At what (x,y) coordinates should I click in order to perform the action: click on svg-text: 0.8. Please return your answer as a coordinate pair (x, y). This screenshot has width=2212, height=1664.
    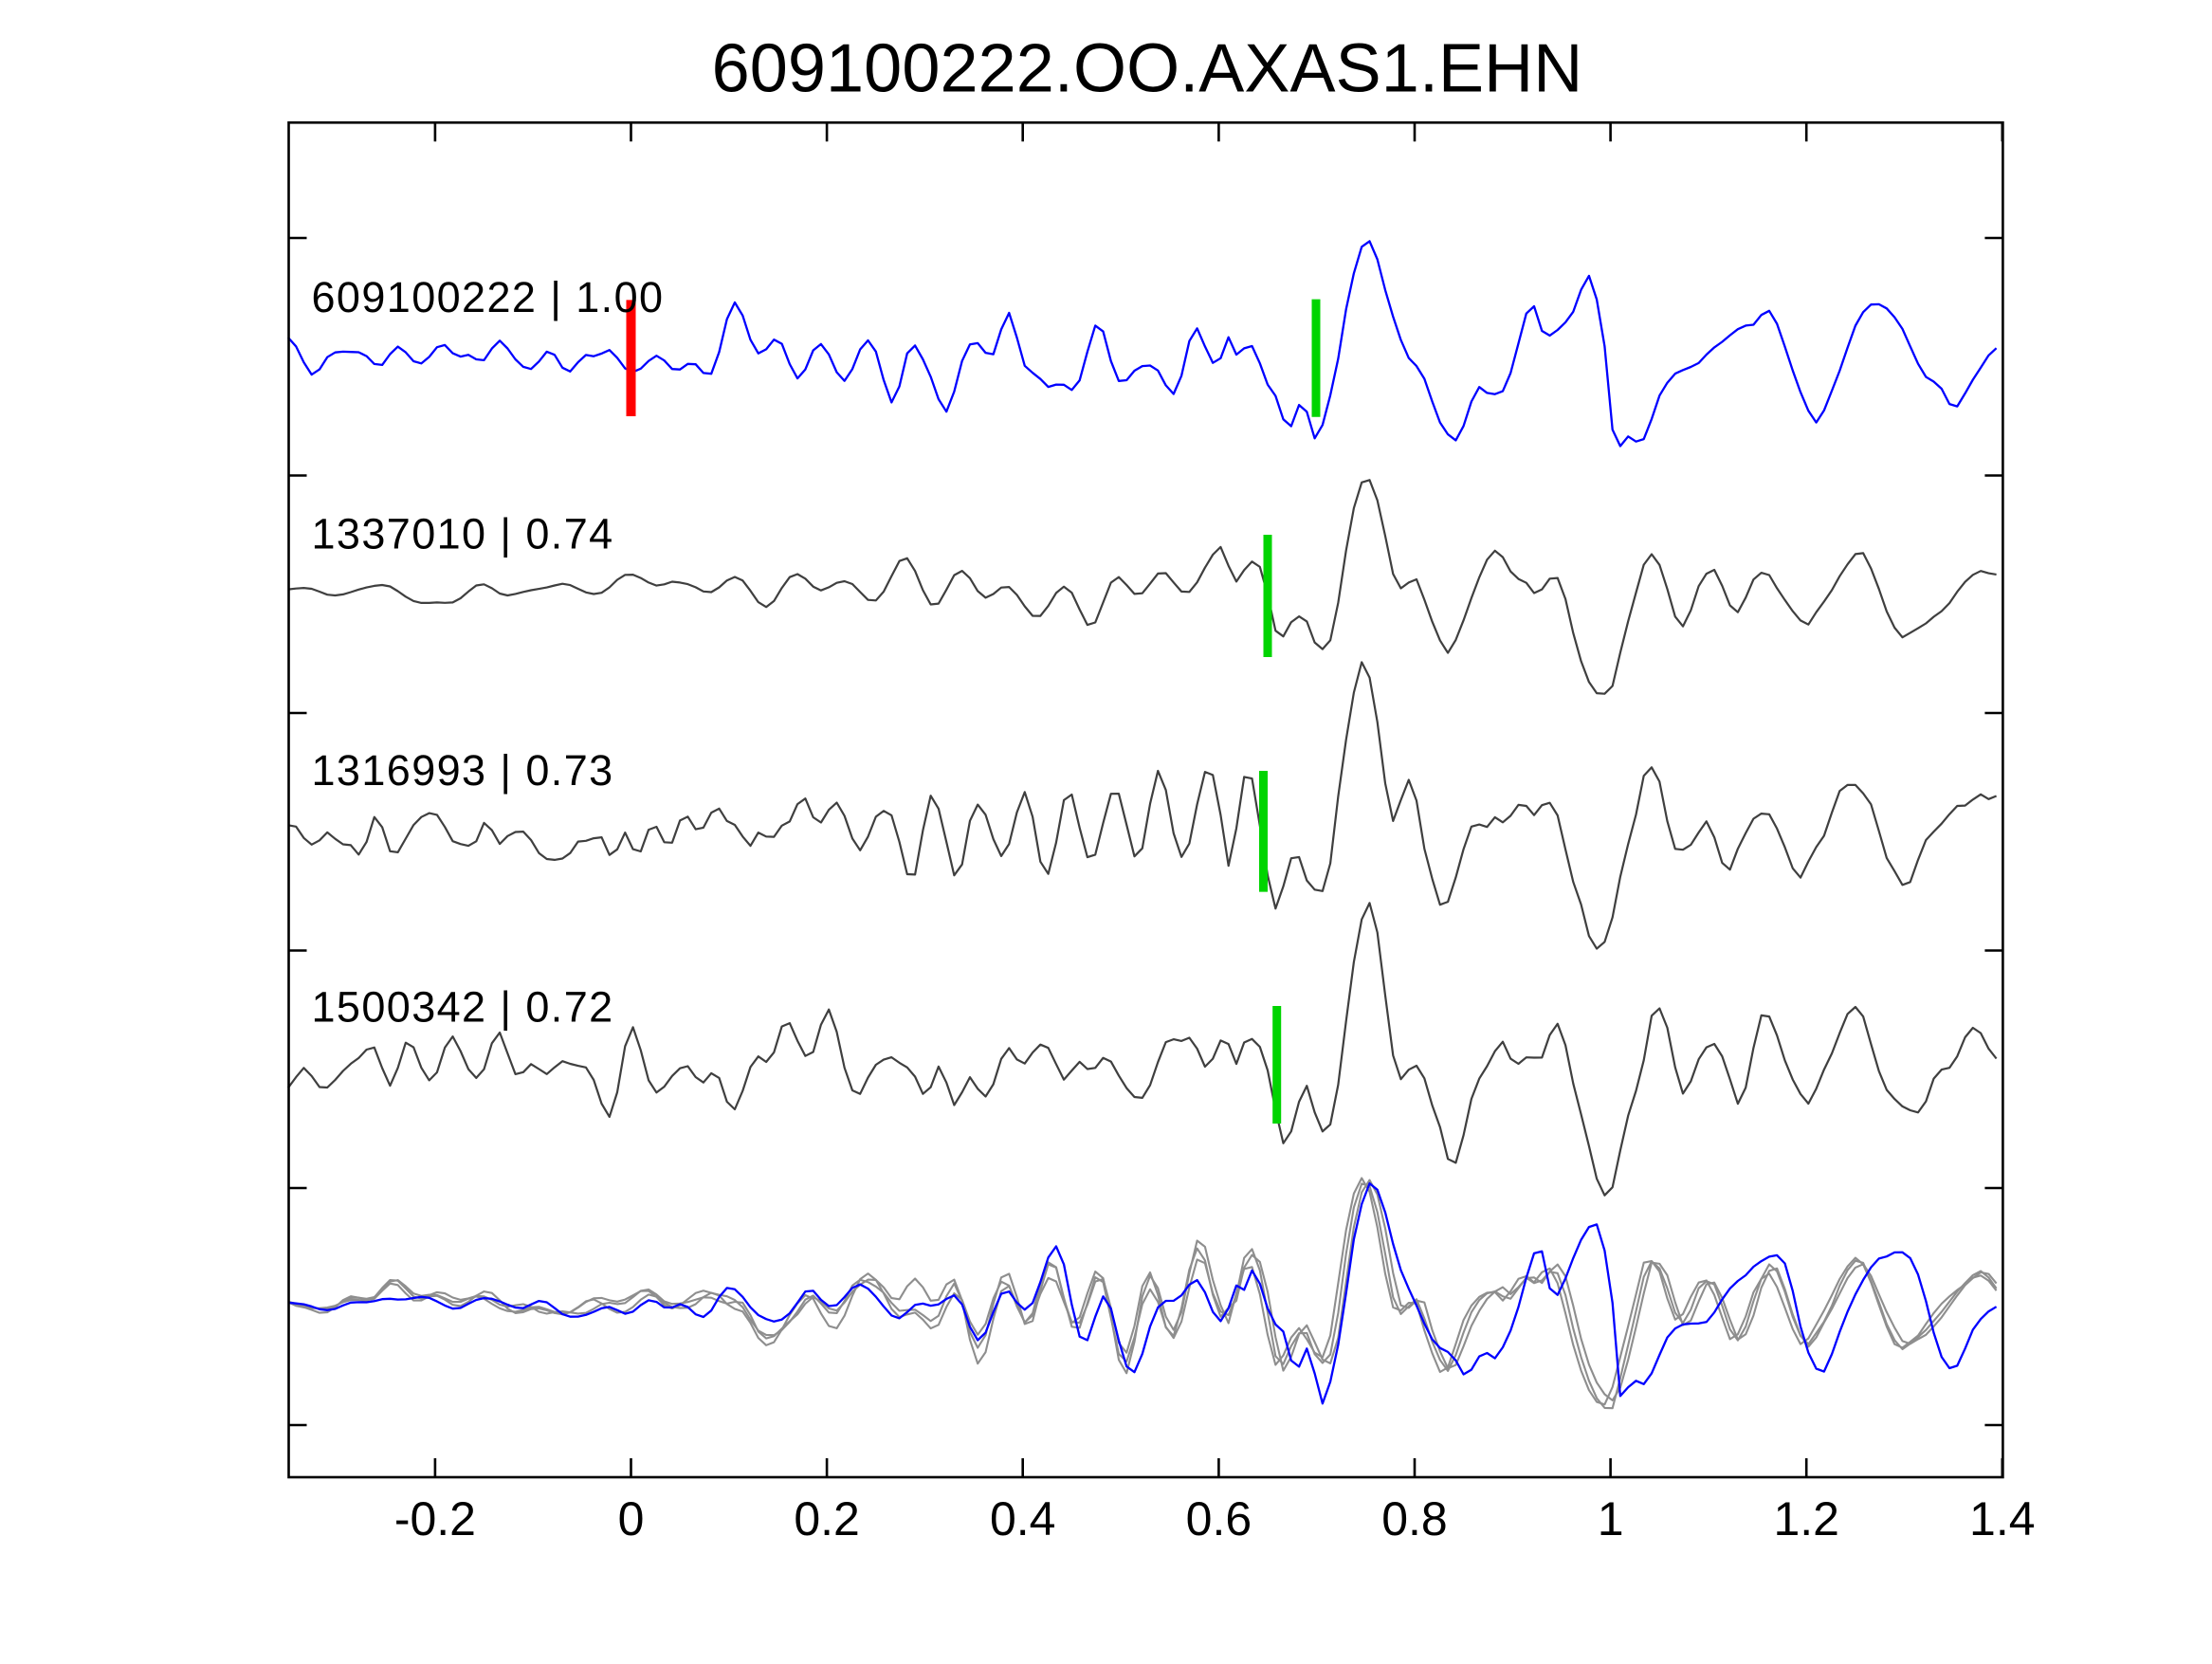
    Looking at the image, I should click on (1414, 1518).